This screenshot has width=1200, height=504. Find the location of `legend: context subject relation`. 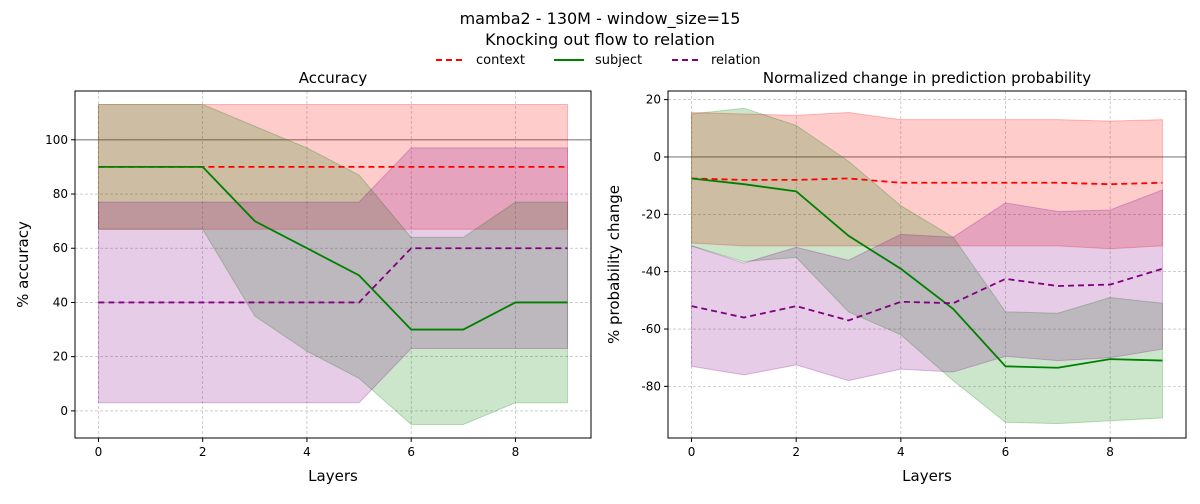

legend: context subject relation is located at coordinates (598, 60).